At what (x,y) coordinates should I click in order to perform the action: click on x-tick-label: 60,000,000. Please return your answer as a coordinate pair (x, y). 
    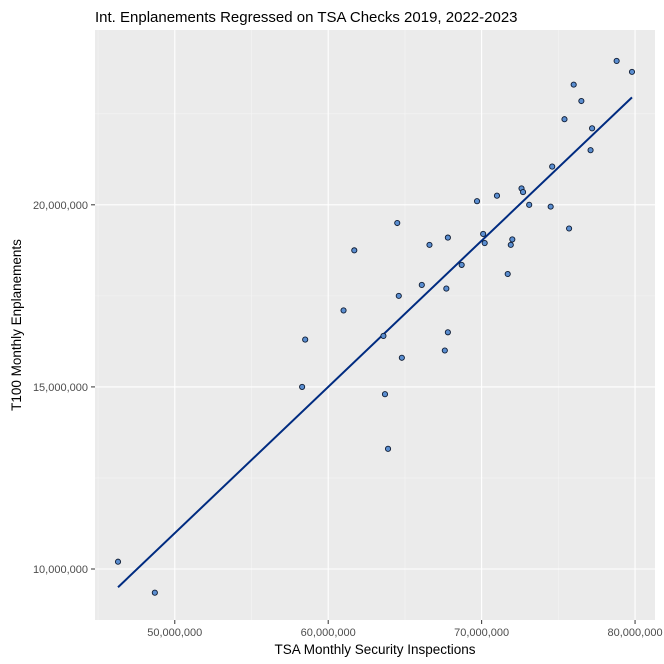
    Looking at the image, I should click on (328, 633).